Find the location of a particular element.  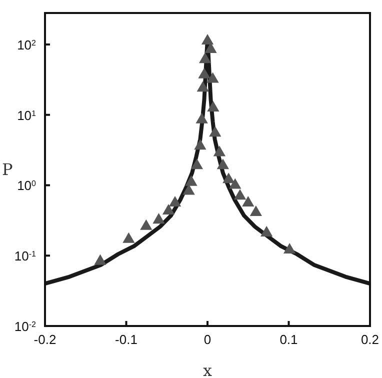

x-tick-label: -0.2 is located at coordinates (45, 340).